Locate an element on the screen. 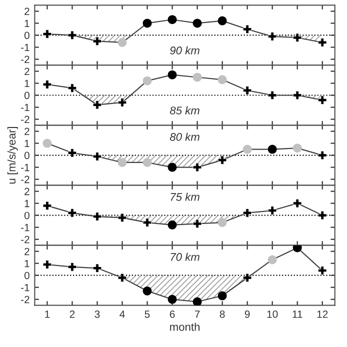  x-axis-title: month is located at coordinates (185, 326).